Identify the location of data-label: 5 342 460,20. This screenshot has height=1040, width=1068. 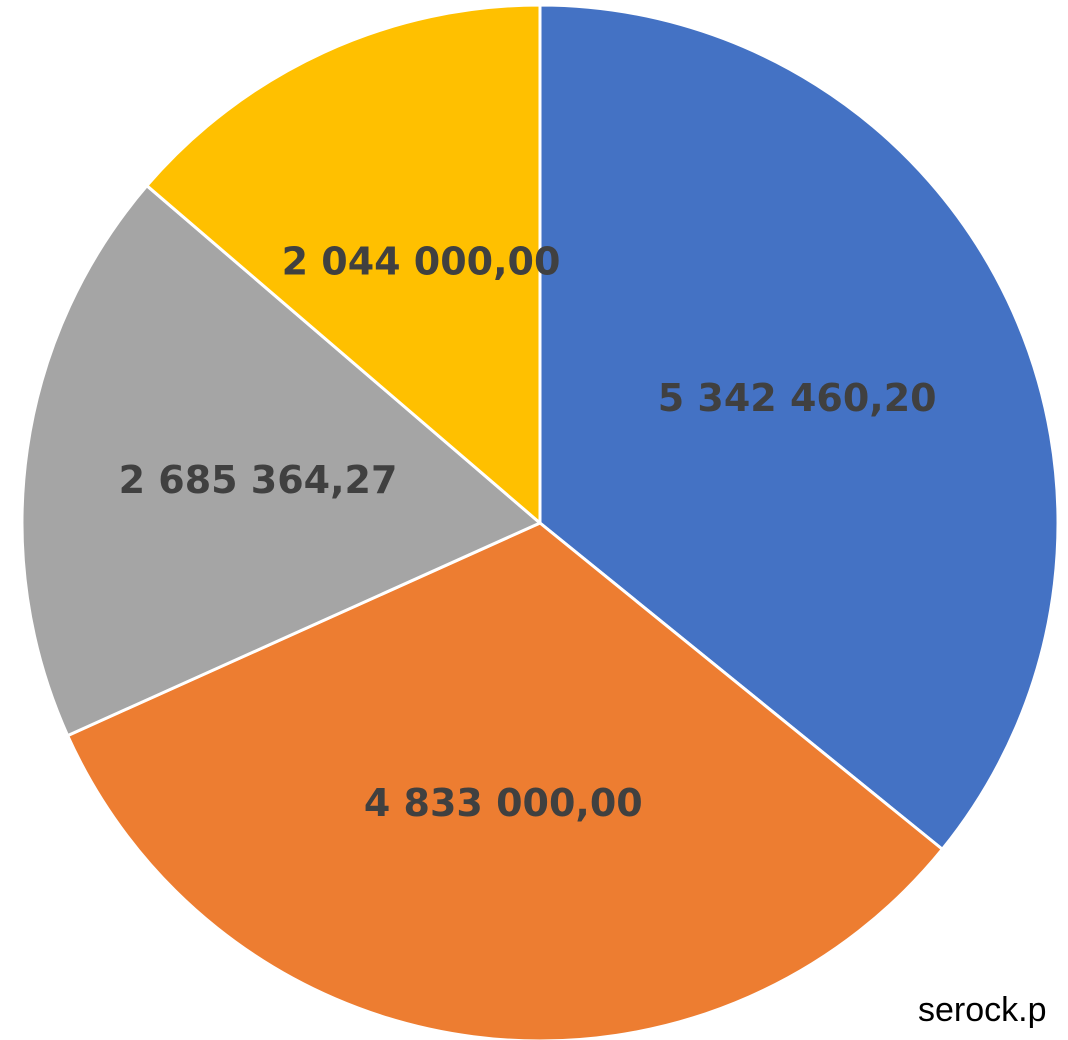
(797, 398).